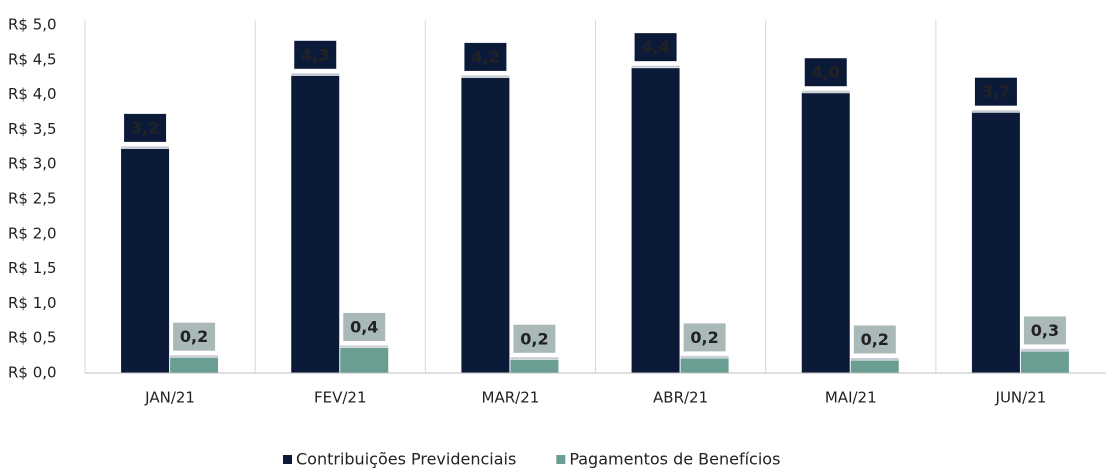 This screenshot has width=1106, height=469. I want to click on y-tick-label: R$ 2,0, so click(32, 233).